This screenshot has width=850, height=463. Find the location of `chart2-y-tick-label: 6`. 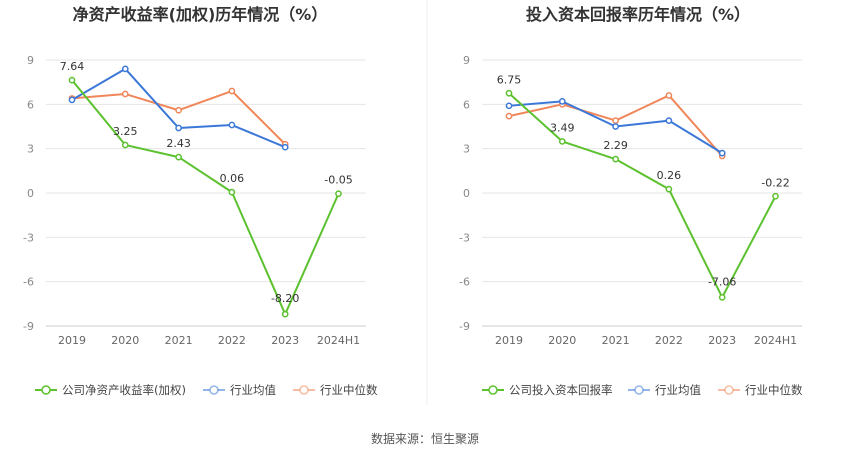

chart2-y-tick-label: 6 is located at coordinates (466, 104).